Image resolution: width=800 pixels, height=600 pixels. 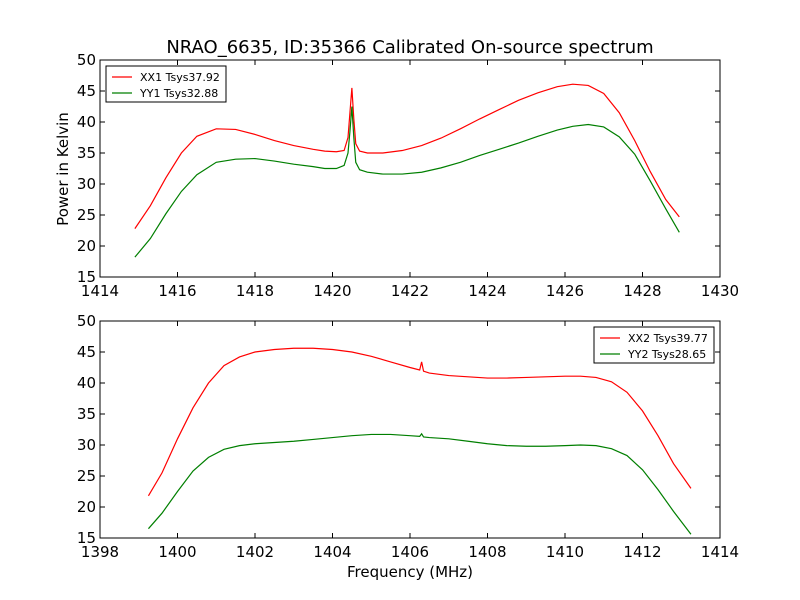 What do you see at coordinates (487, 552) in the screenshot?
I see `x-tick-label: 1408` at bounding box center [487, 552].